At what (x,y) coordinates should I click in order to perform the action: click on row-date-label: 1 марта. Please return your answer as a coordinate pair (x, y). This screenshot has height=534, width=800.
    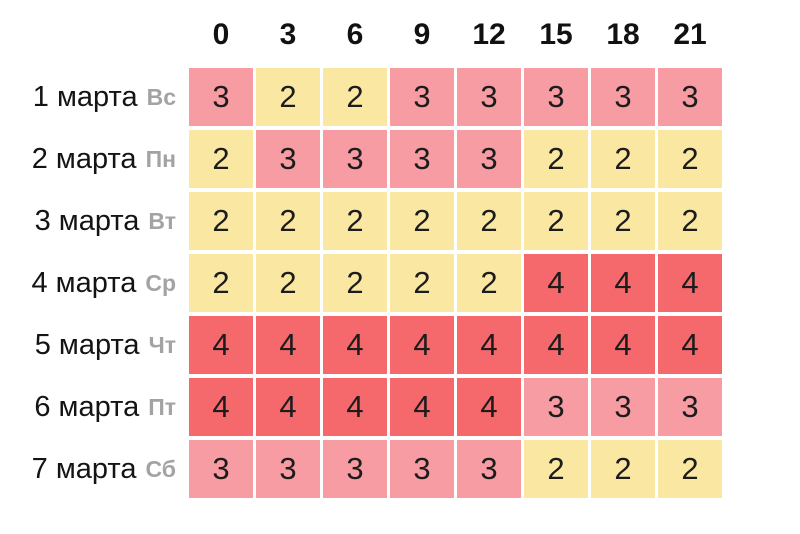
    Looking at the image, I should click on (85, 96).